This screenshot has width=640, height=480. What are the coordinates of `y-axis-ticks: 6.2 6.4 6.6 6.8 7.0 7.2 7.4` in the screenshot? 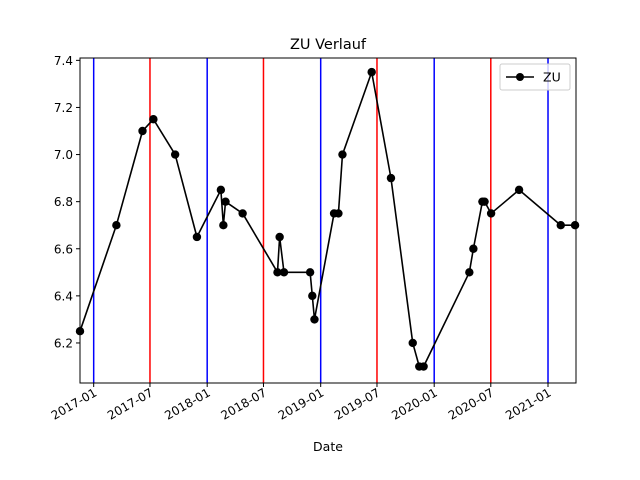 It's located at (67, 202).